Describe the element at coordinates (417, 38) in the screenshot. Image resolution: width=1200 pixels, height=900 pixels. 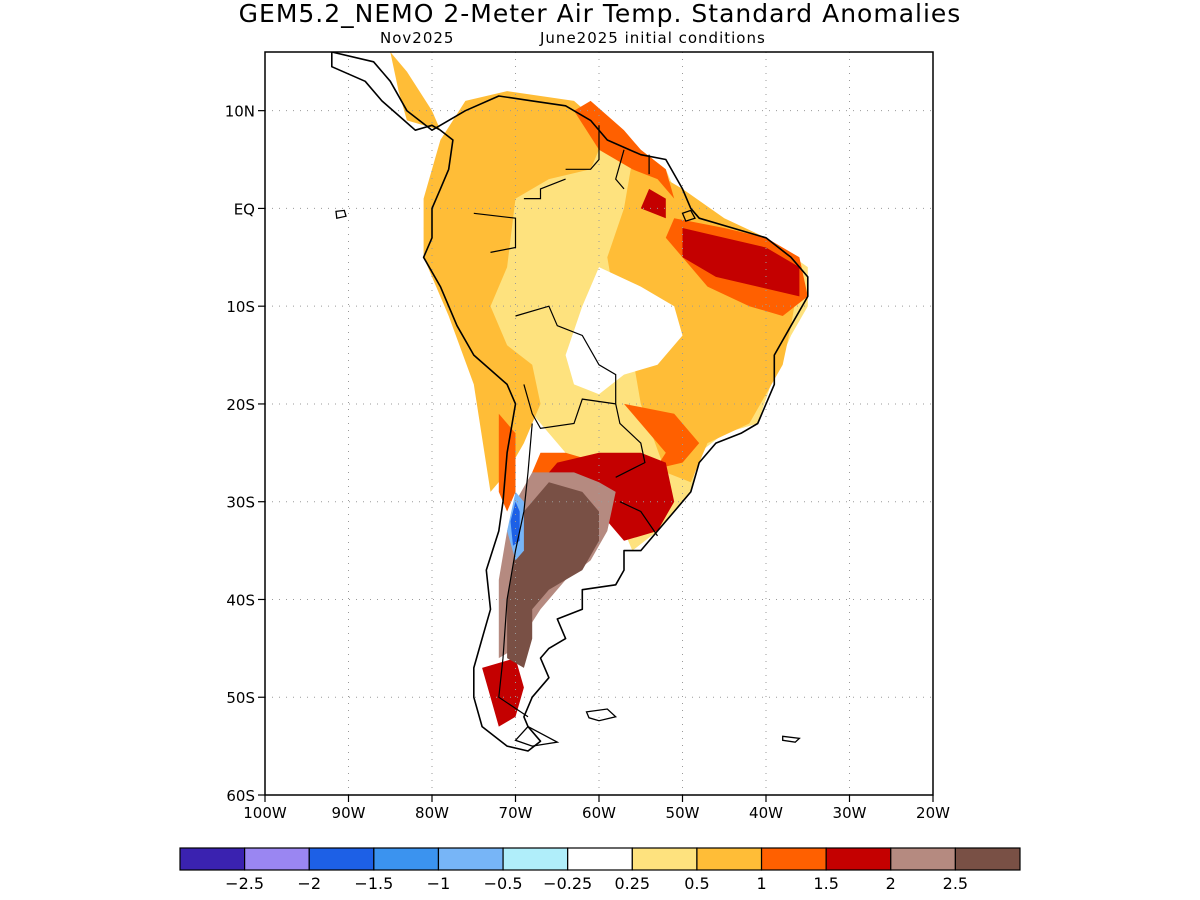
I see `forecast-month: Nov2025` at that location.